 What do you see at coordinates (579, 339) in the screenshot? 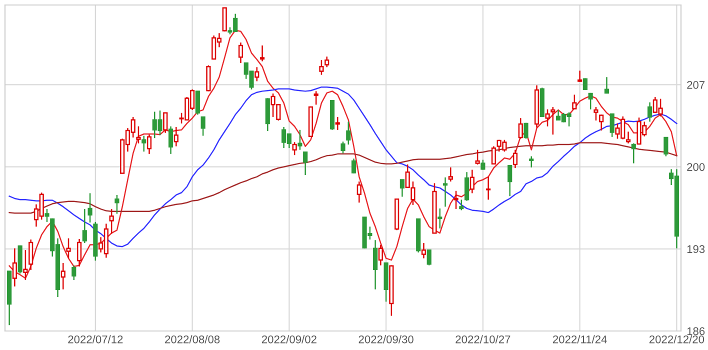
I see `x-tick-label: 2022/11/24` at bounding box center [579, 339].